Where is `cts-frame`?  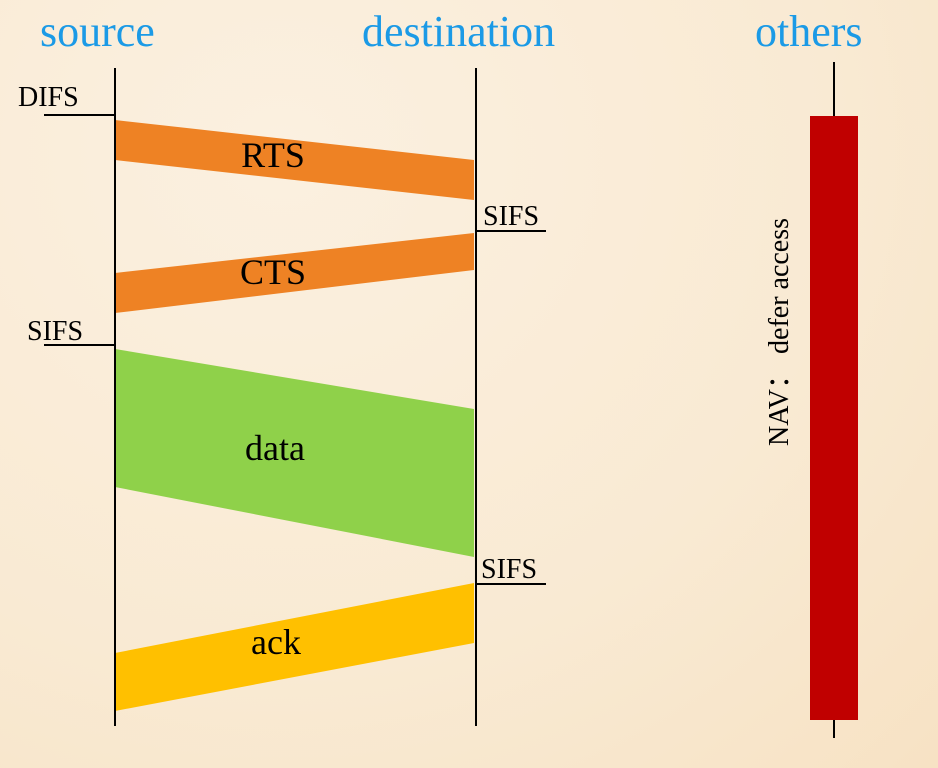 cts-frame is located at coordinates (294, 273).